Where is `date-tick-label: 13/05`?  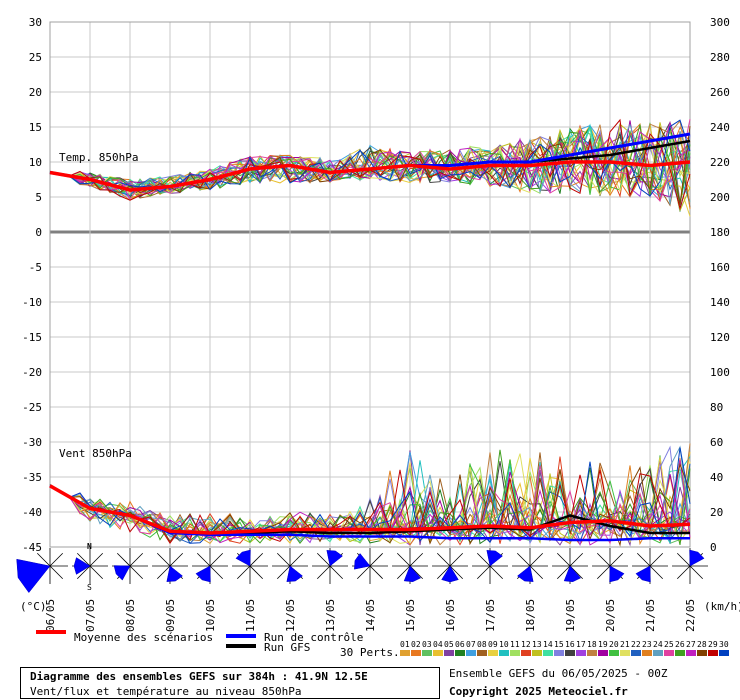 date-tick-label: 13/05 is located at coordinates (330, 615).